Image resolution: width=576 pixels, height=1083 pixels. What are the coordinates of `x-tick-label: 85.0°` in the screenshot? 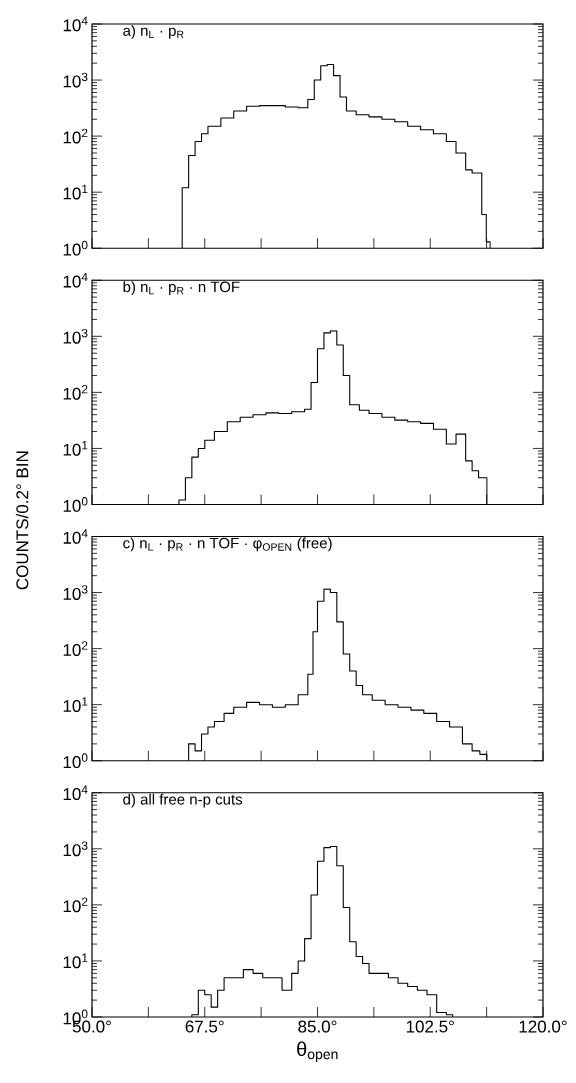 It's located at (317, 1026).